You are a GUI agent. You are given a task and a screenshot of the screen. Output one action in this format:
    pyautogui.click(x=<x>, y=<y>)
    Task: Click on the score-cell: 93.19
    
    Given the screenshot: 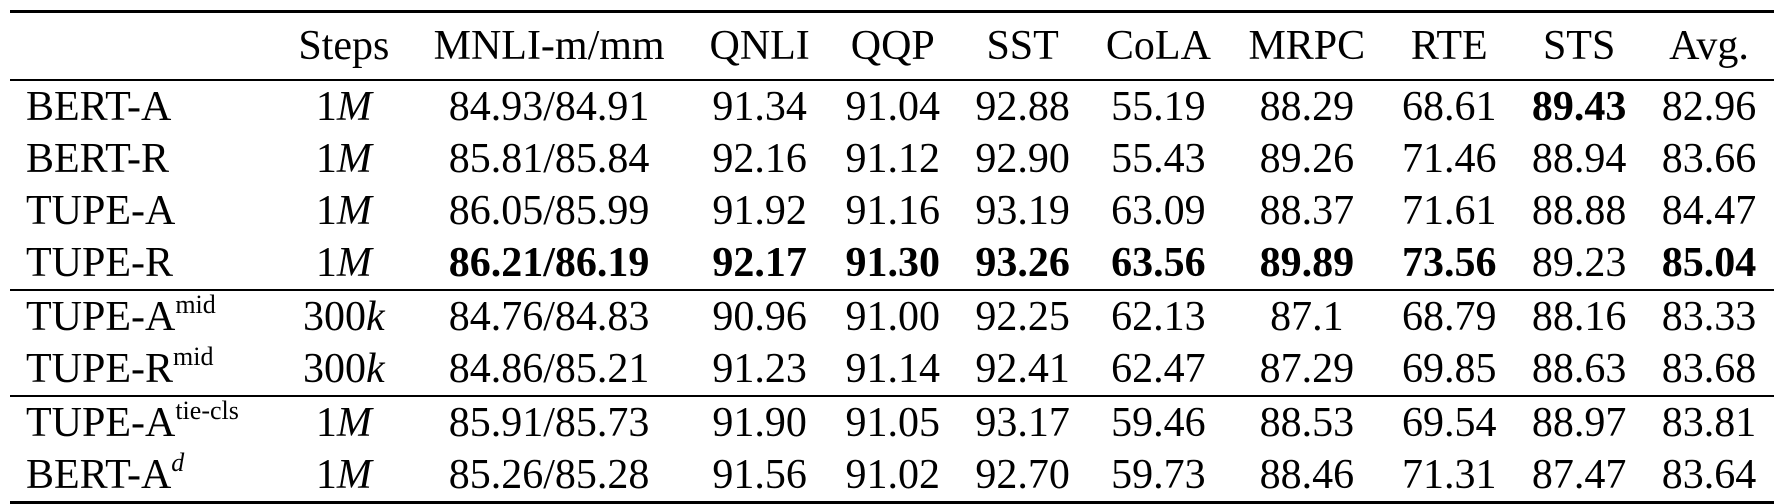 What is the action you would take?
    pyautogui.click(x=1022, y=211)
    